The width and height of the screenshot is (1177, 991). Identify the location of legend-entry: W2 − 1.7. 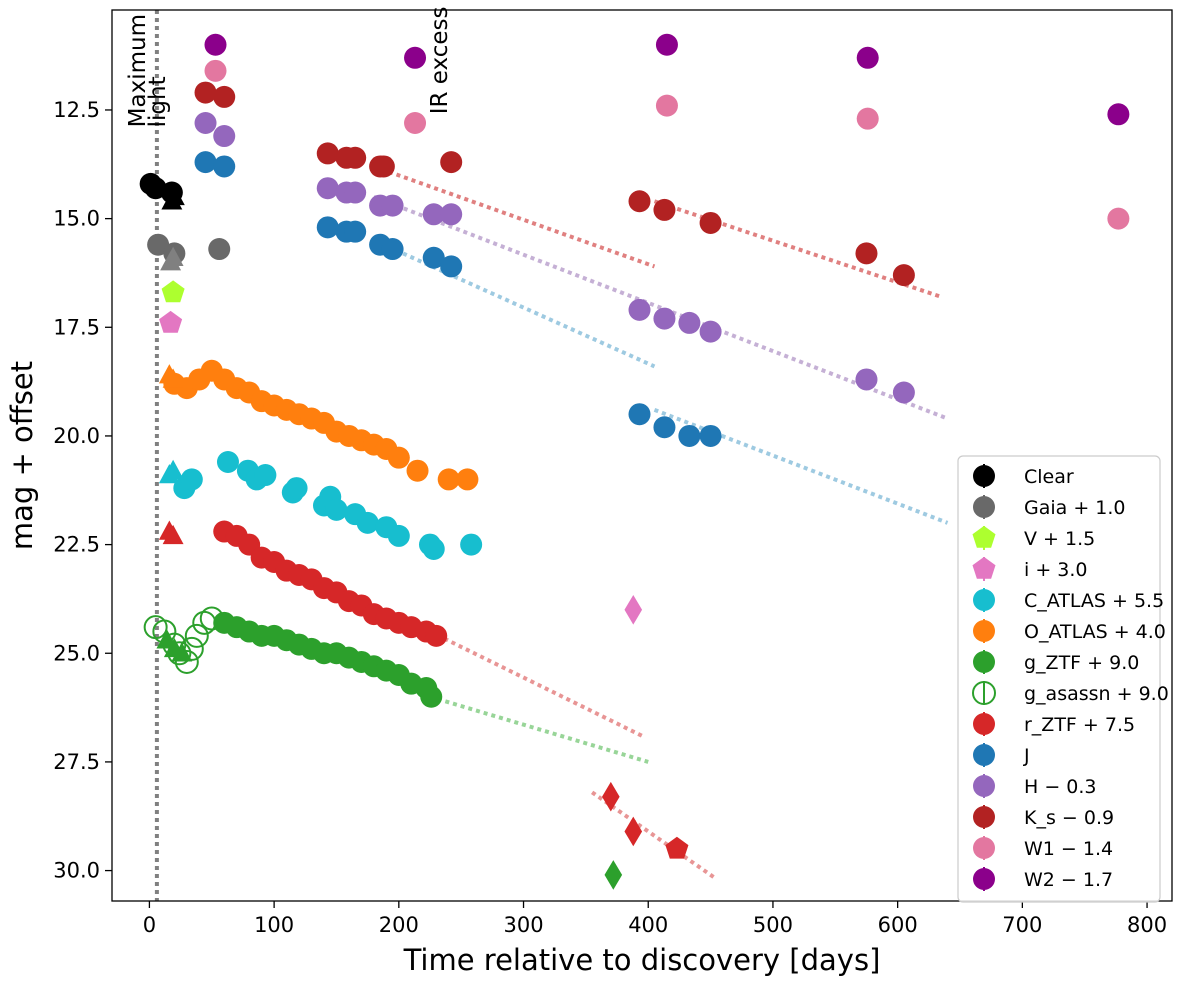
(1043, 879).